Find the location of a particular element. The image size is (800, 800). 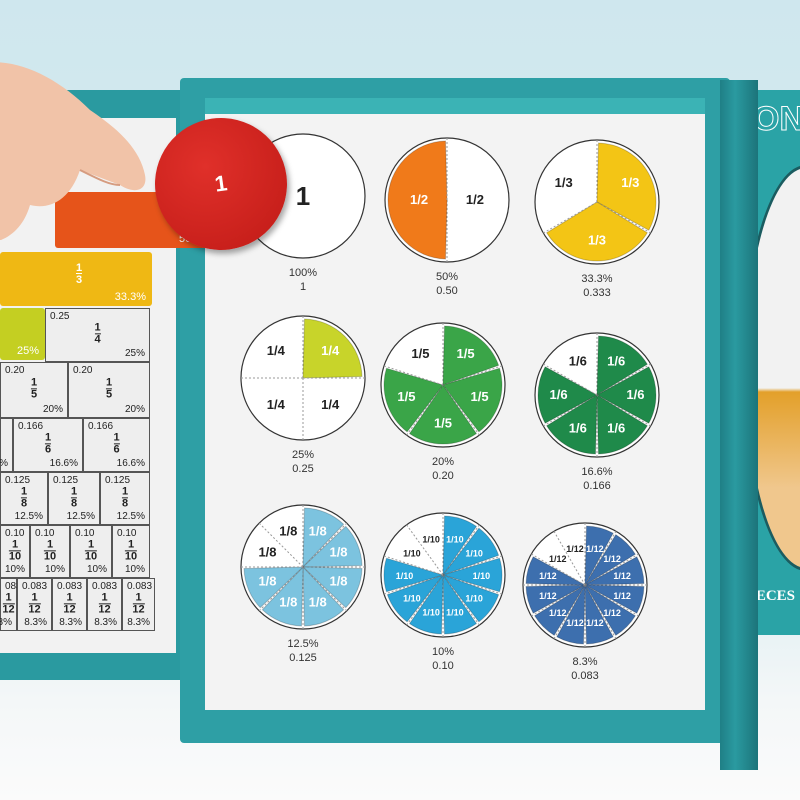

cell-denominator: 8 is located at coordinates (125, 502).